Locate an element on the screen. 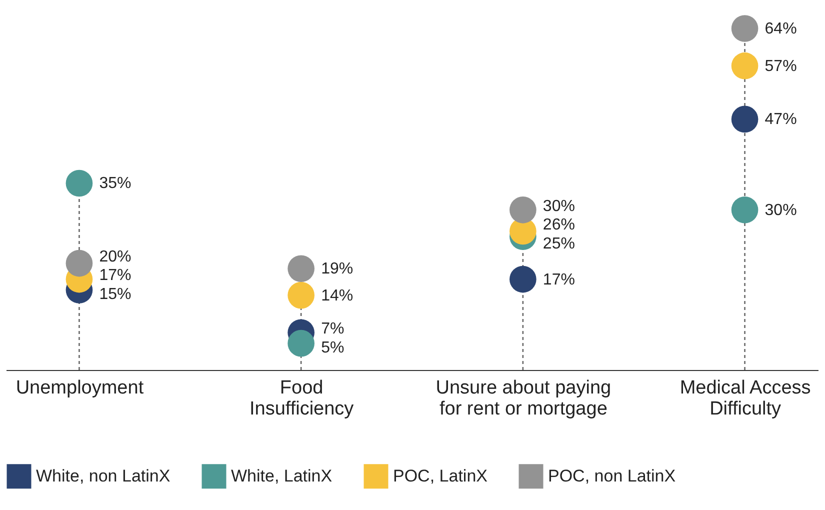 The width and height of the screenshot is (825, 510). data-label: 5% is located at coordinates (332, 347).